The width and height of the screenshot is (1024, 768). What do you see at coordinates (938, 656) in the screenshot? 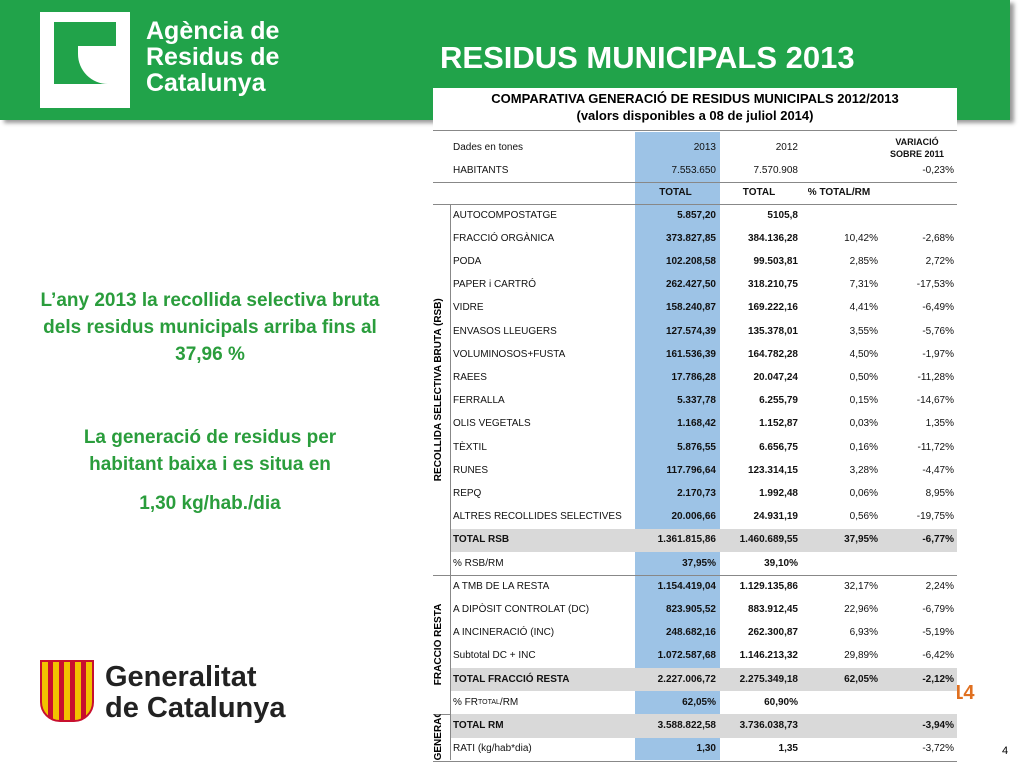
I see `cell: -6,42%` at bounding box center [938, 656].